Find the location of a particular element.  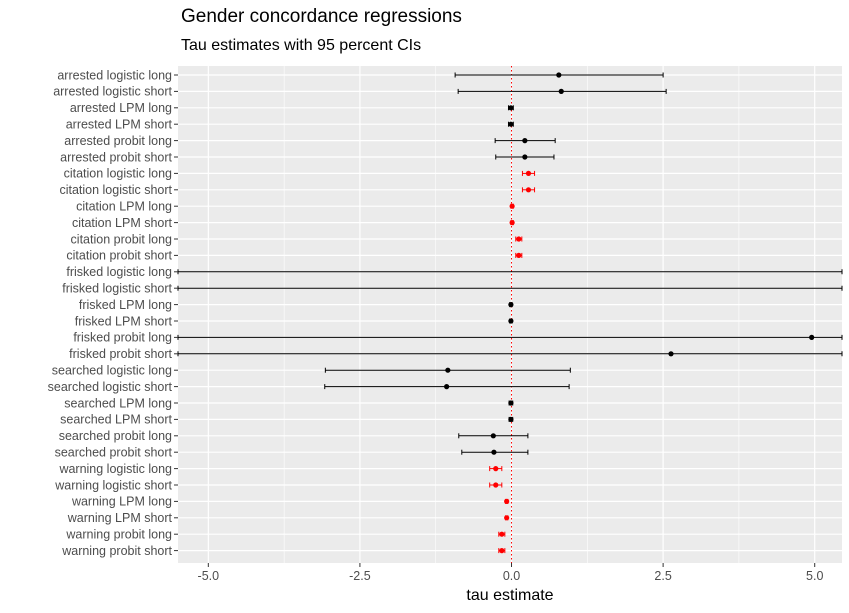

y-tick-label: warning LPM short is located at coordinates (120, 518).